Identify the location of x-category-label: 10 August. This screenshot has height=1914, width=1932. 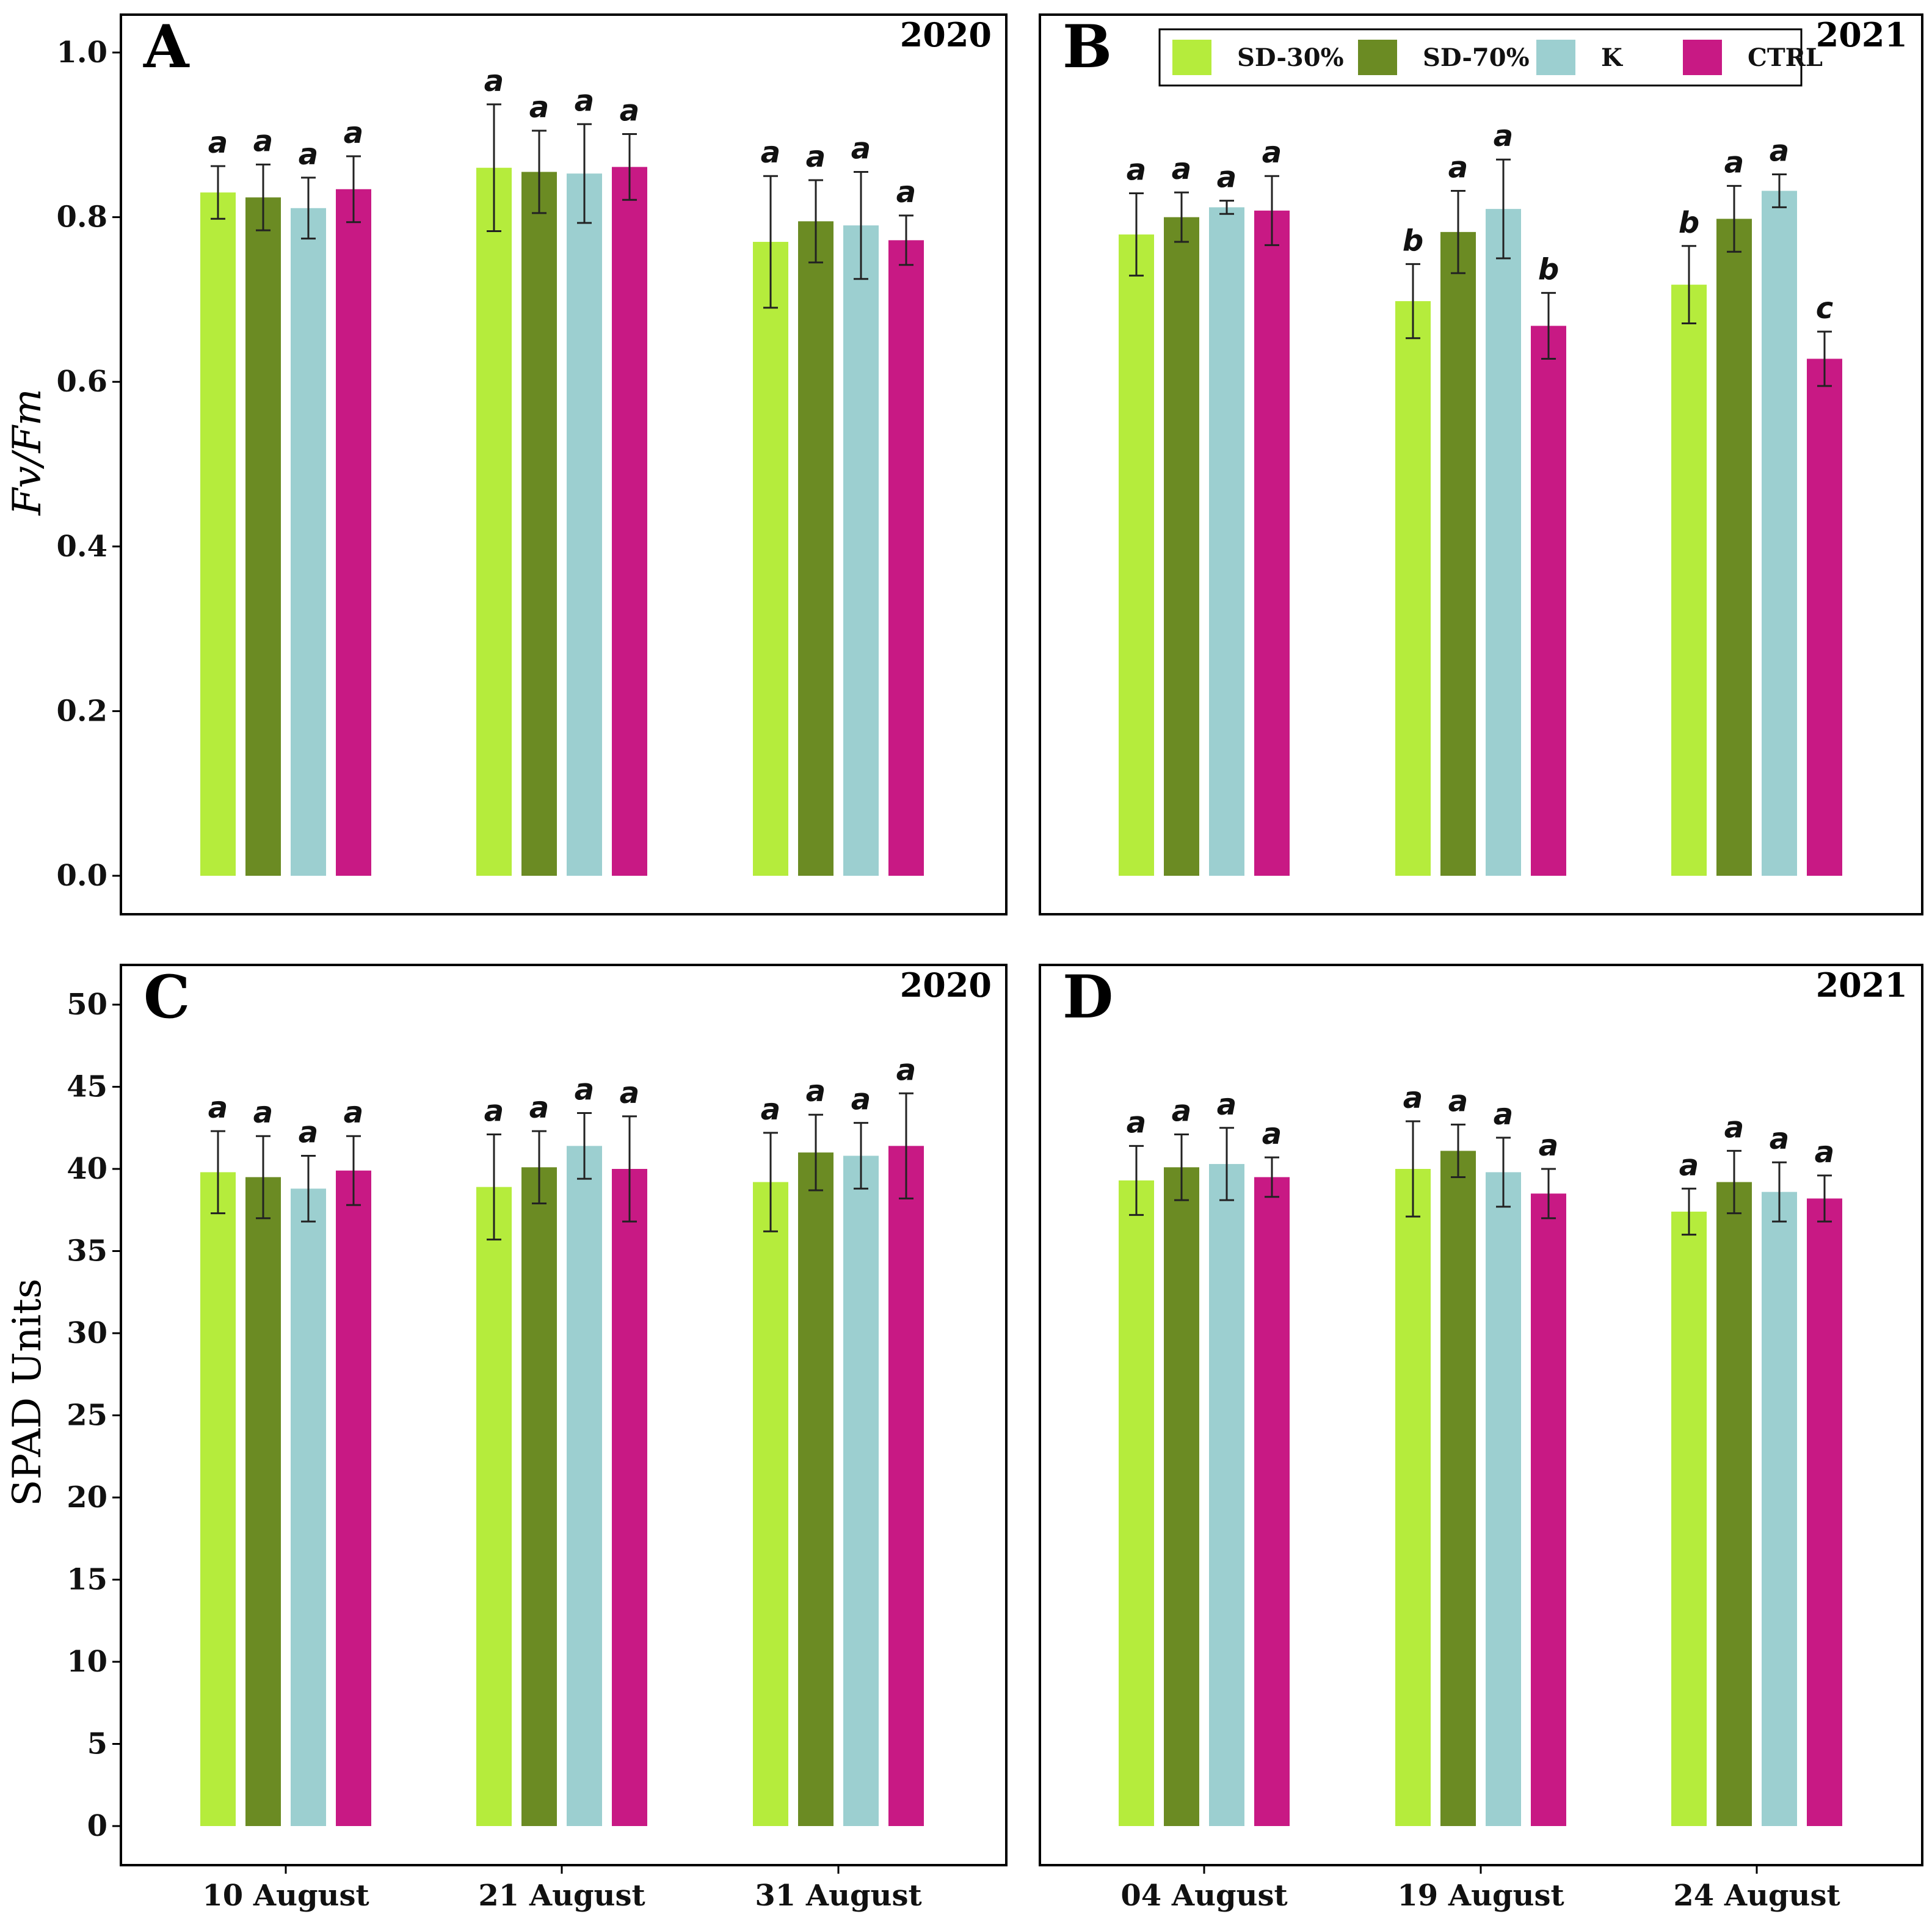
(285, 1896).